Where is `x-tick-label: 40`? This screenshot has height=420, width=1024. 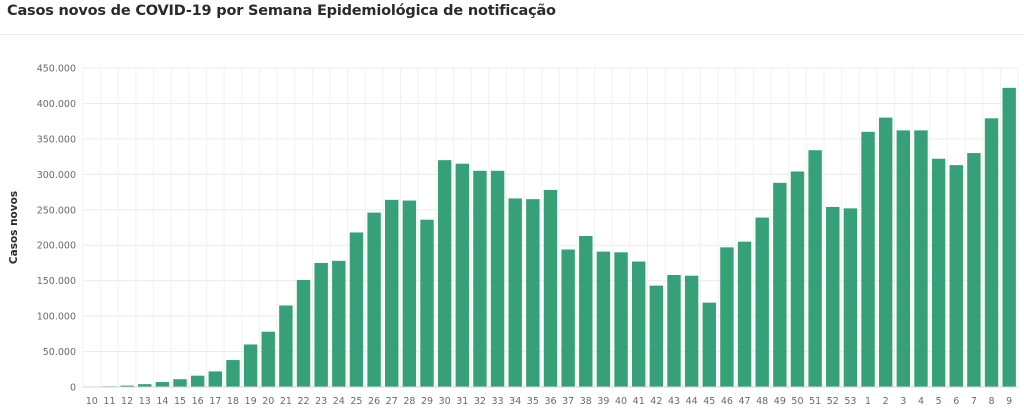
x-tick-label: 40 is located at coordinates (621, 401).